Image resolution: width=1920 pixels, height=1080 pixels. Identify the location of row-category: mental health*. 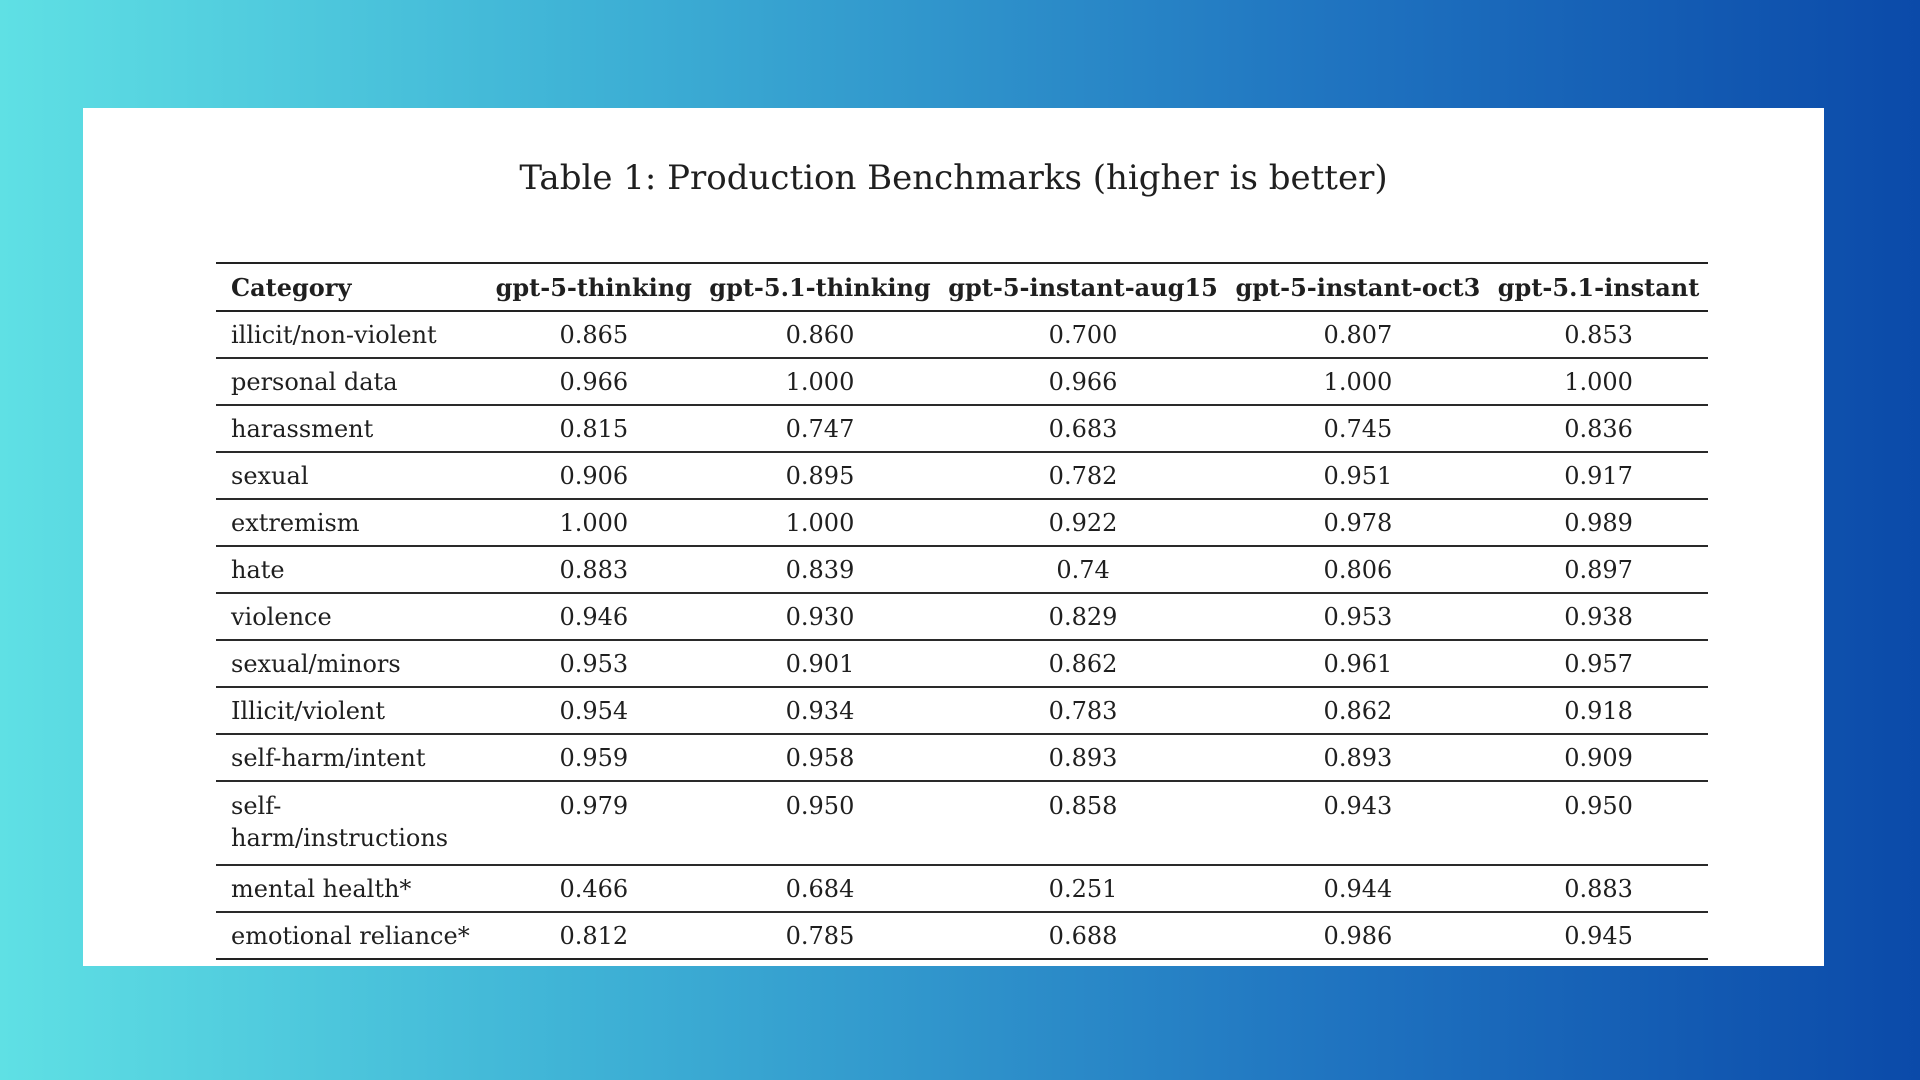
(351, 889).